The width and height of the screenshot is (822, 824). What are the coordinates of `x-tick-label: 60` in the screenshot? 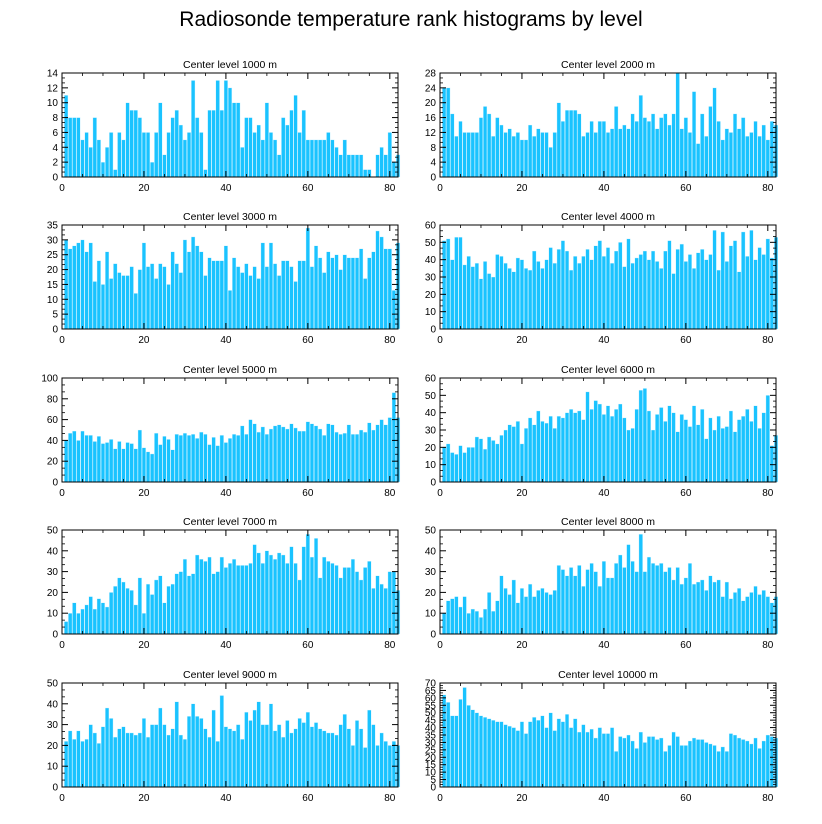 It's located at (308, 645).